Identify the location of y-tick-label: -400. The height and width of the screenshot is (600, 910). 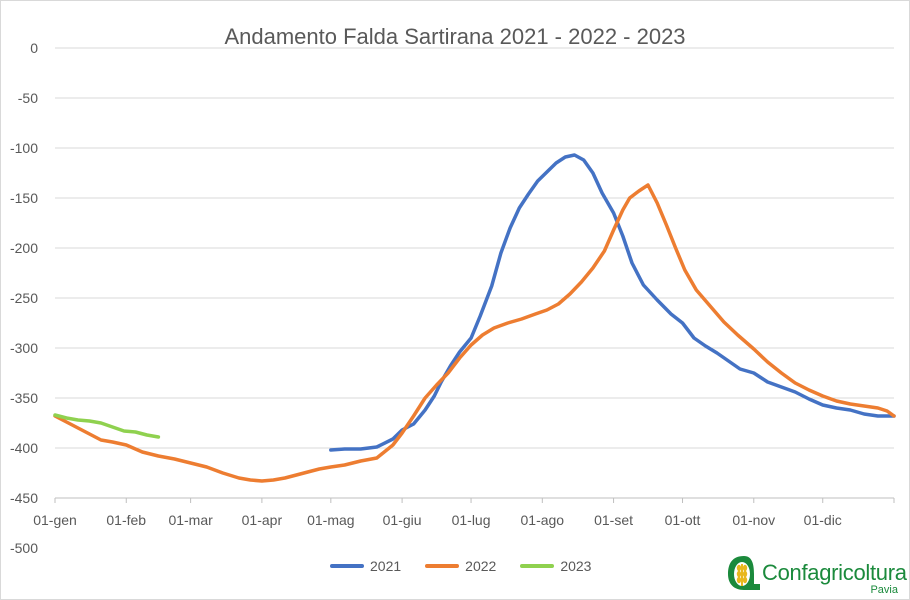
(24, 448).